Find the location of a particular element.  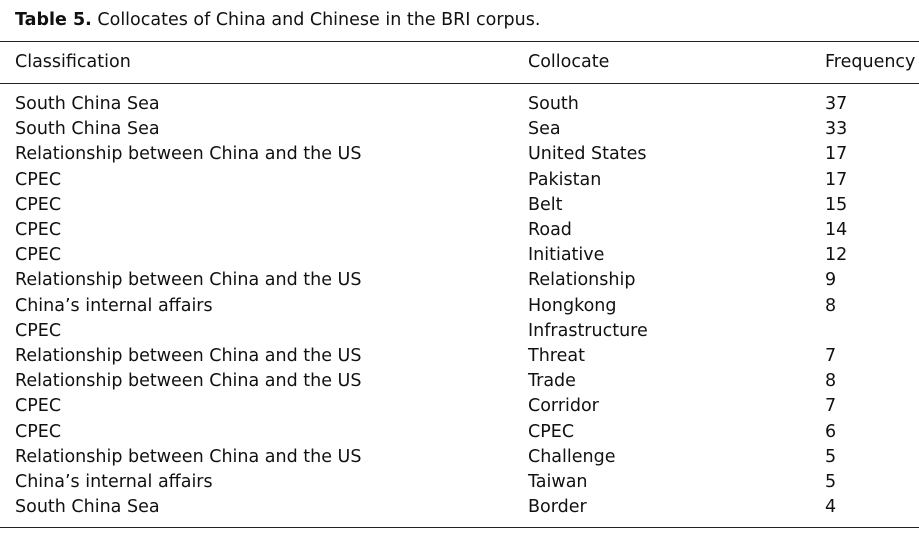

table-row: South China Sea Sea 33 is located at coordinates (459, 131).